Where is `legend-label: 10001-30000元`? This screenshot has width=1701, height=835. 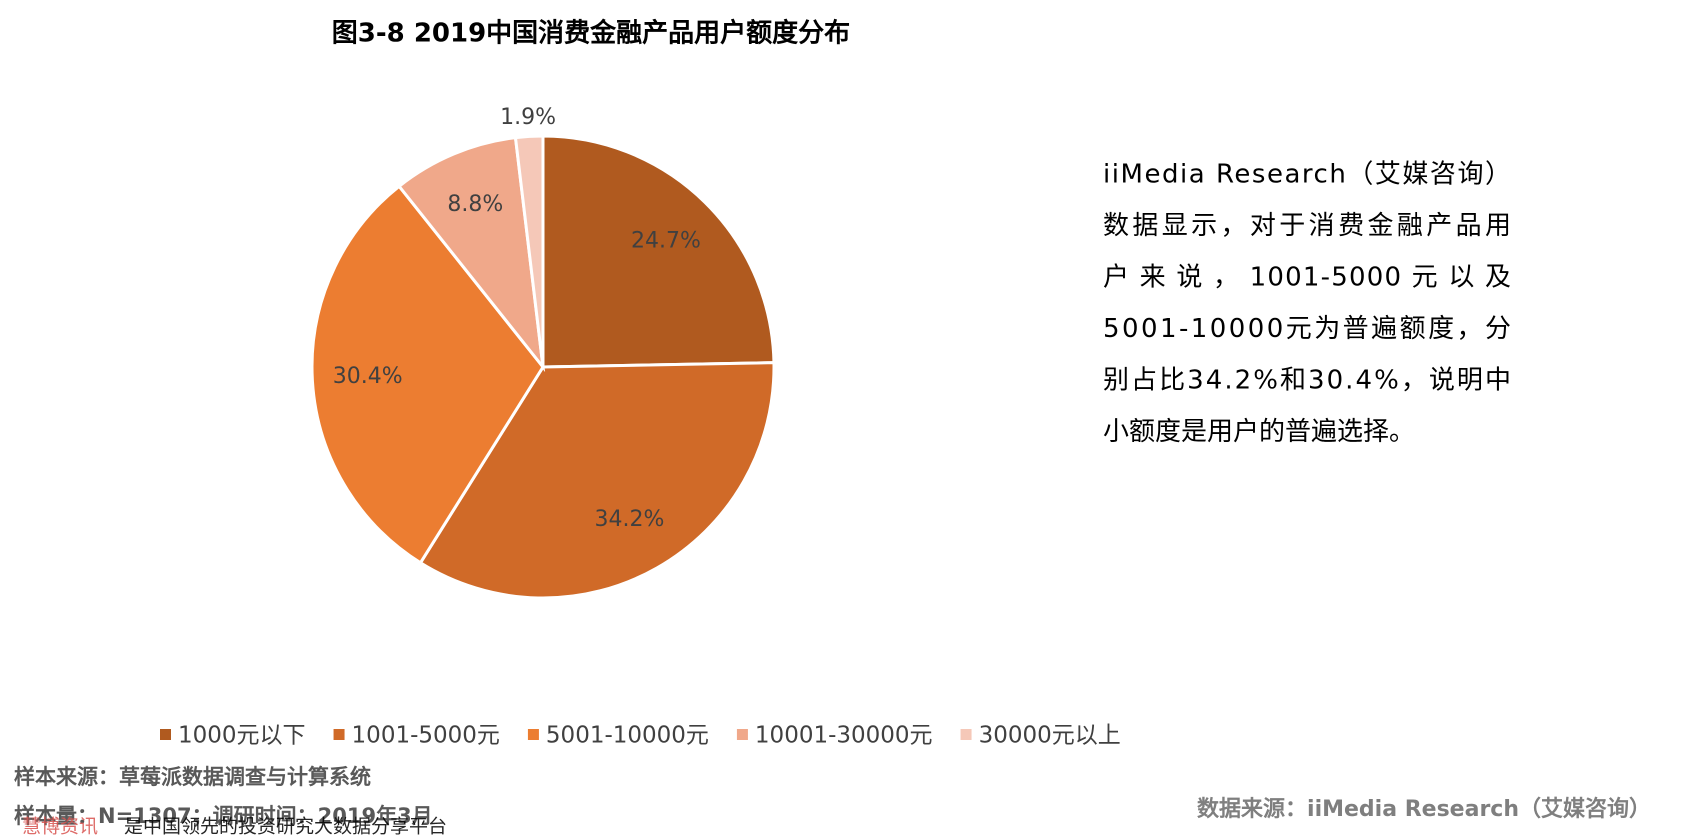 legend-label: 10001-30000元 is located at coordinates (844, 736).